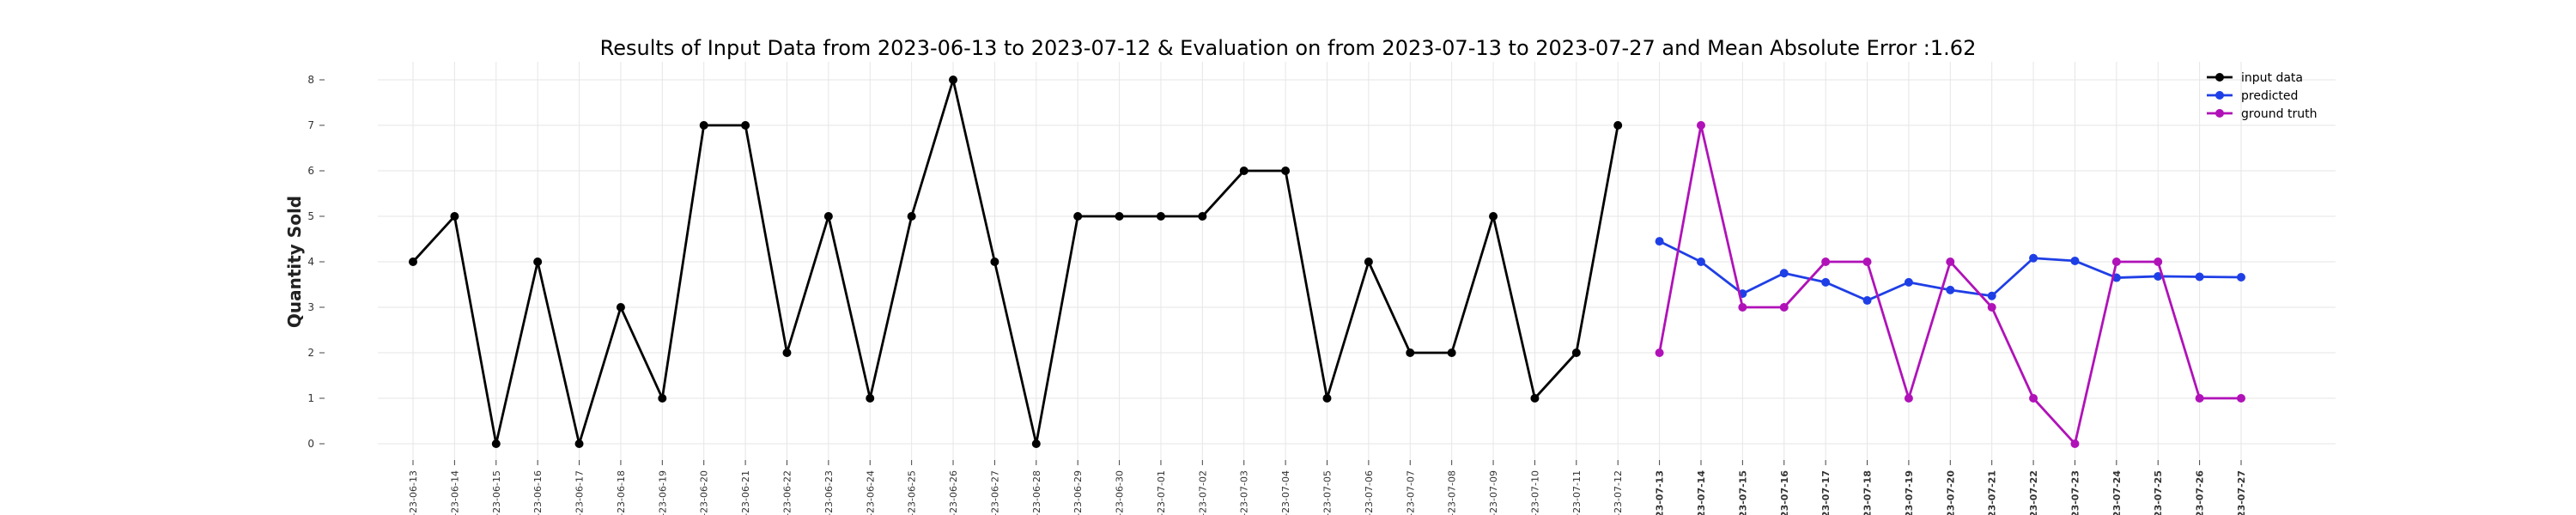  I want to click on y-tick-label: 1, so click(311, 398).